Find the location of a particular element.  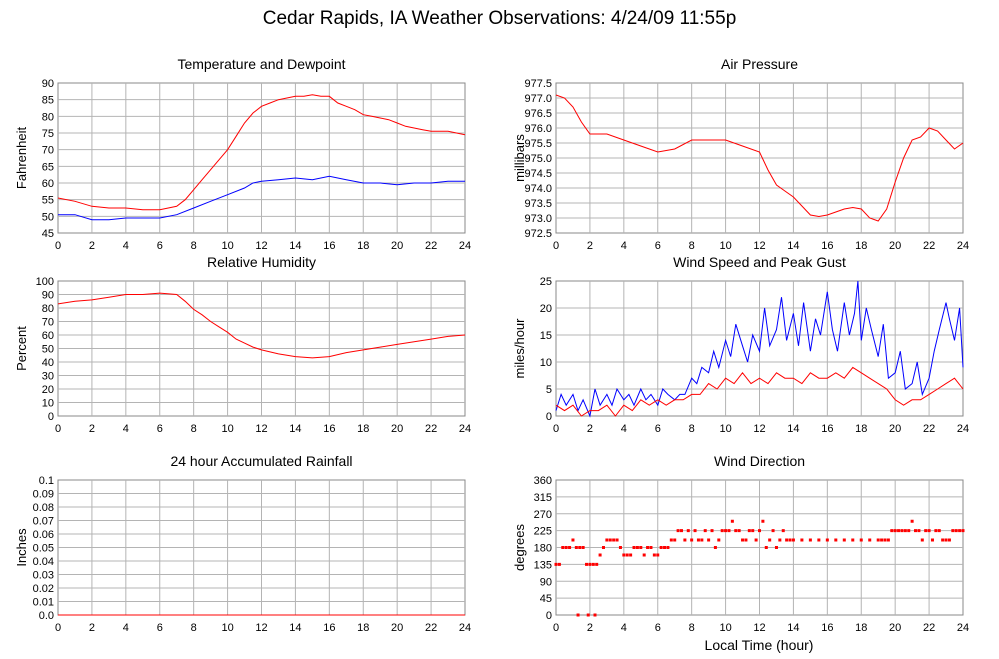

y-tick-label: 315 is located at coordinates (543, 498).